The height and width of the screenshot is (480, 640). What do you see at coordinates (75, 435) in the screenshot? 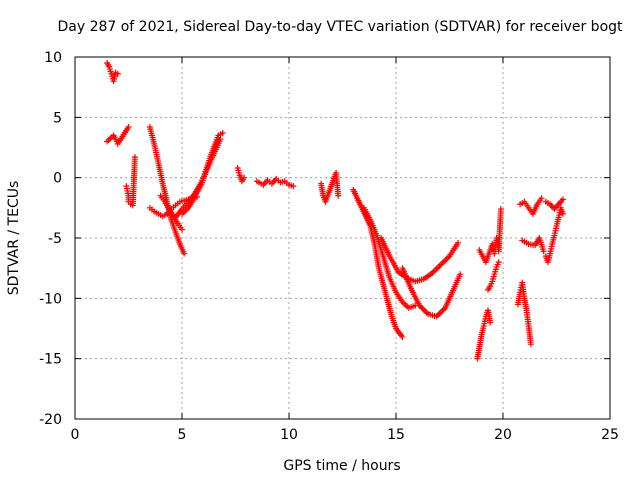
I see `x-tick-label: 0` at bounding box center [75, 435].